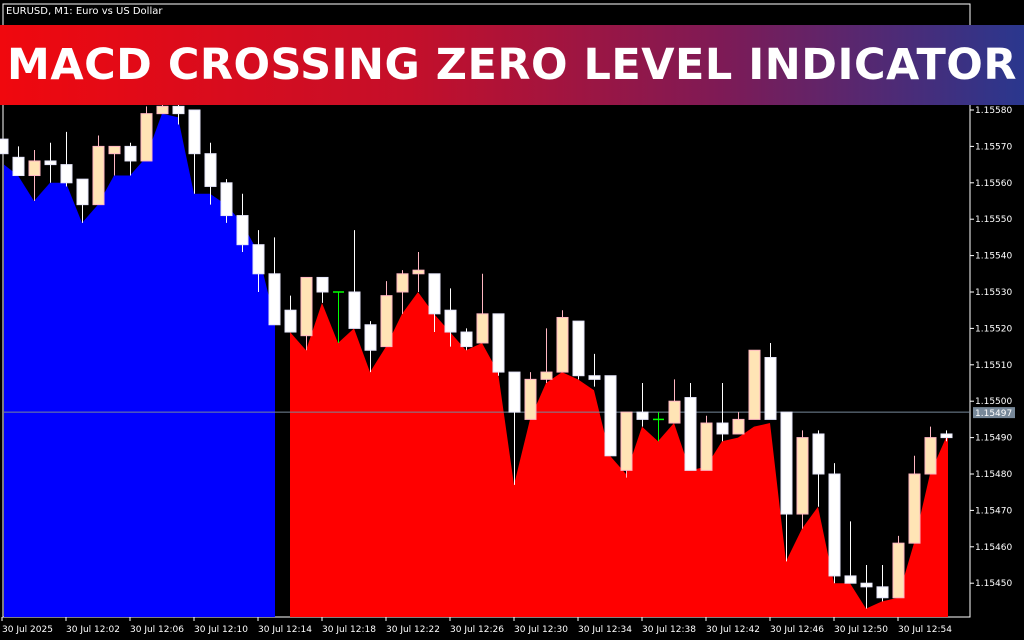  What do you see at coordinates (993, 366) in the screenshot?
I see `y-tick-label: 1.15510` at bounding box center [993, 366].